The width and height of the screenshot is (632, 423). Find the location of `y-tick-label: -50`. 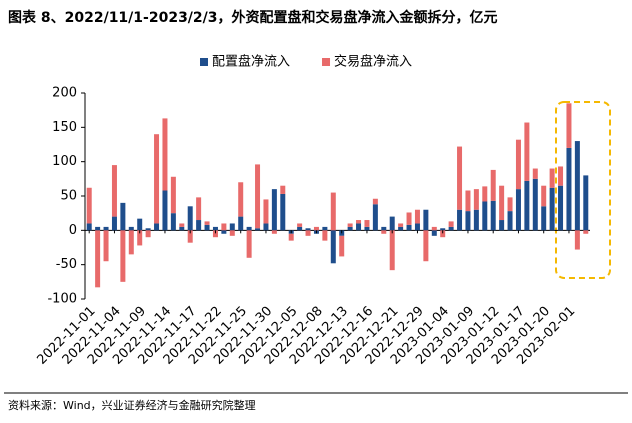

y-tick-label: -50 is located at coordinates (66, 264).